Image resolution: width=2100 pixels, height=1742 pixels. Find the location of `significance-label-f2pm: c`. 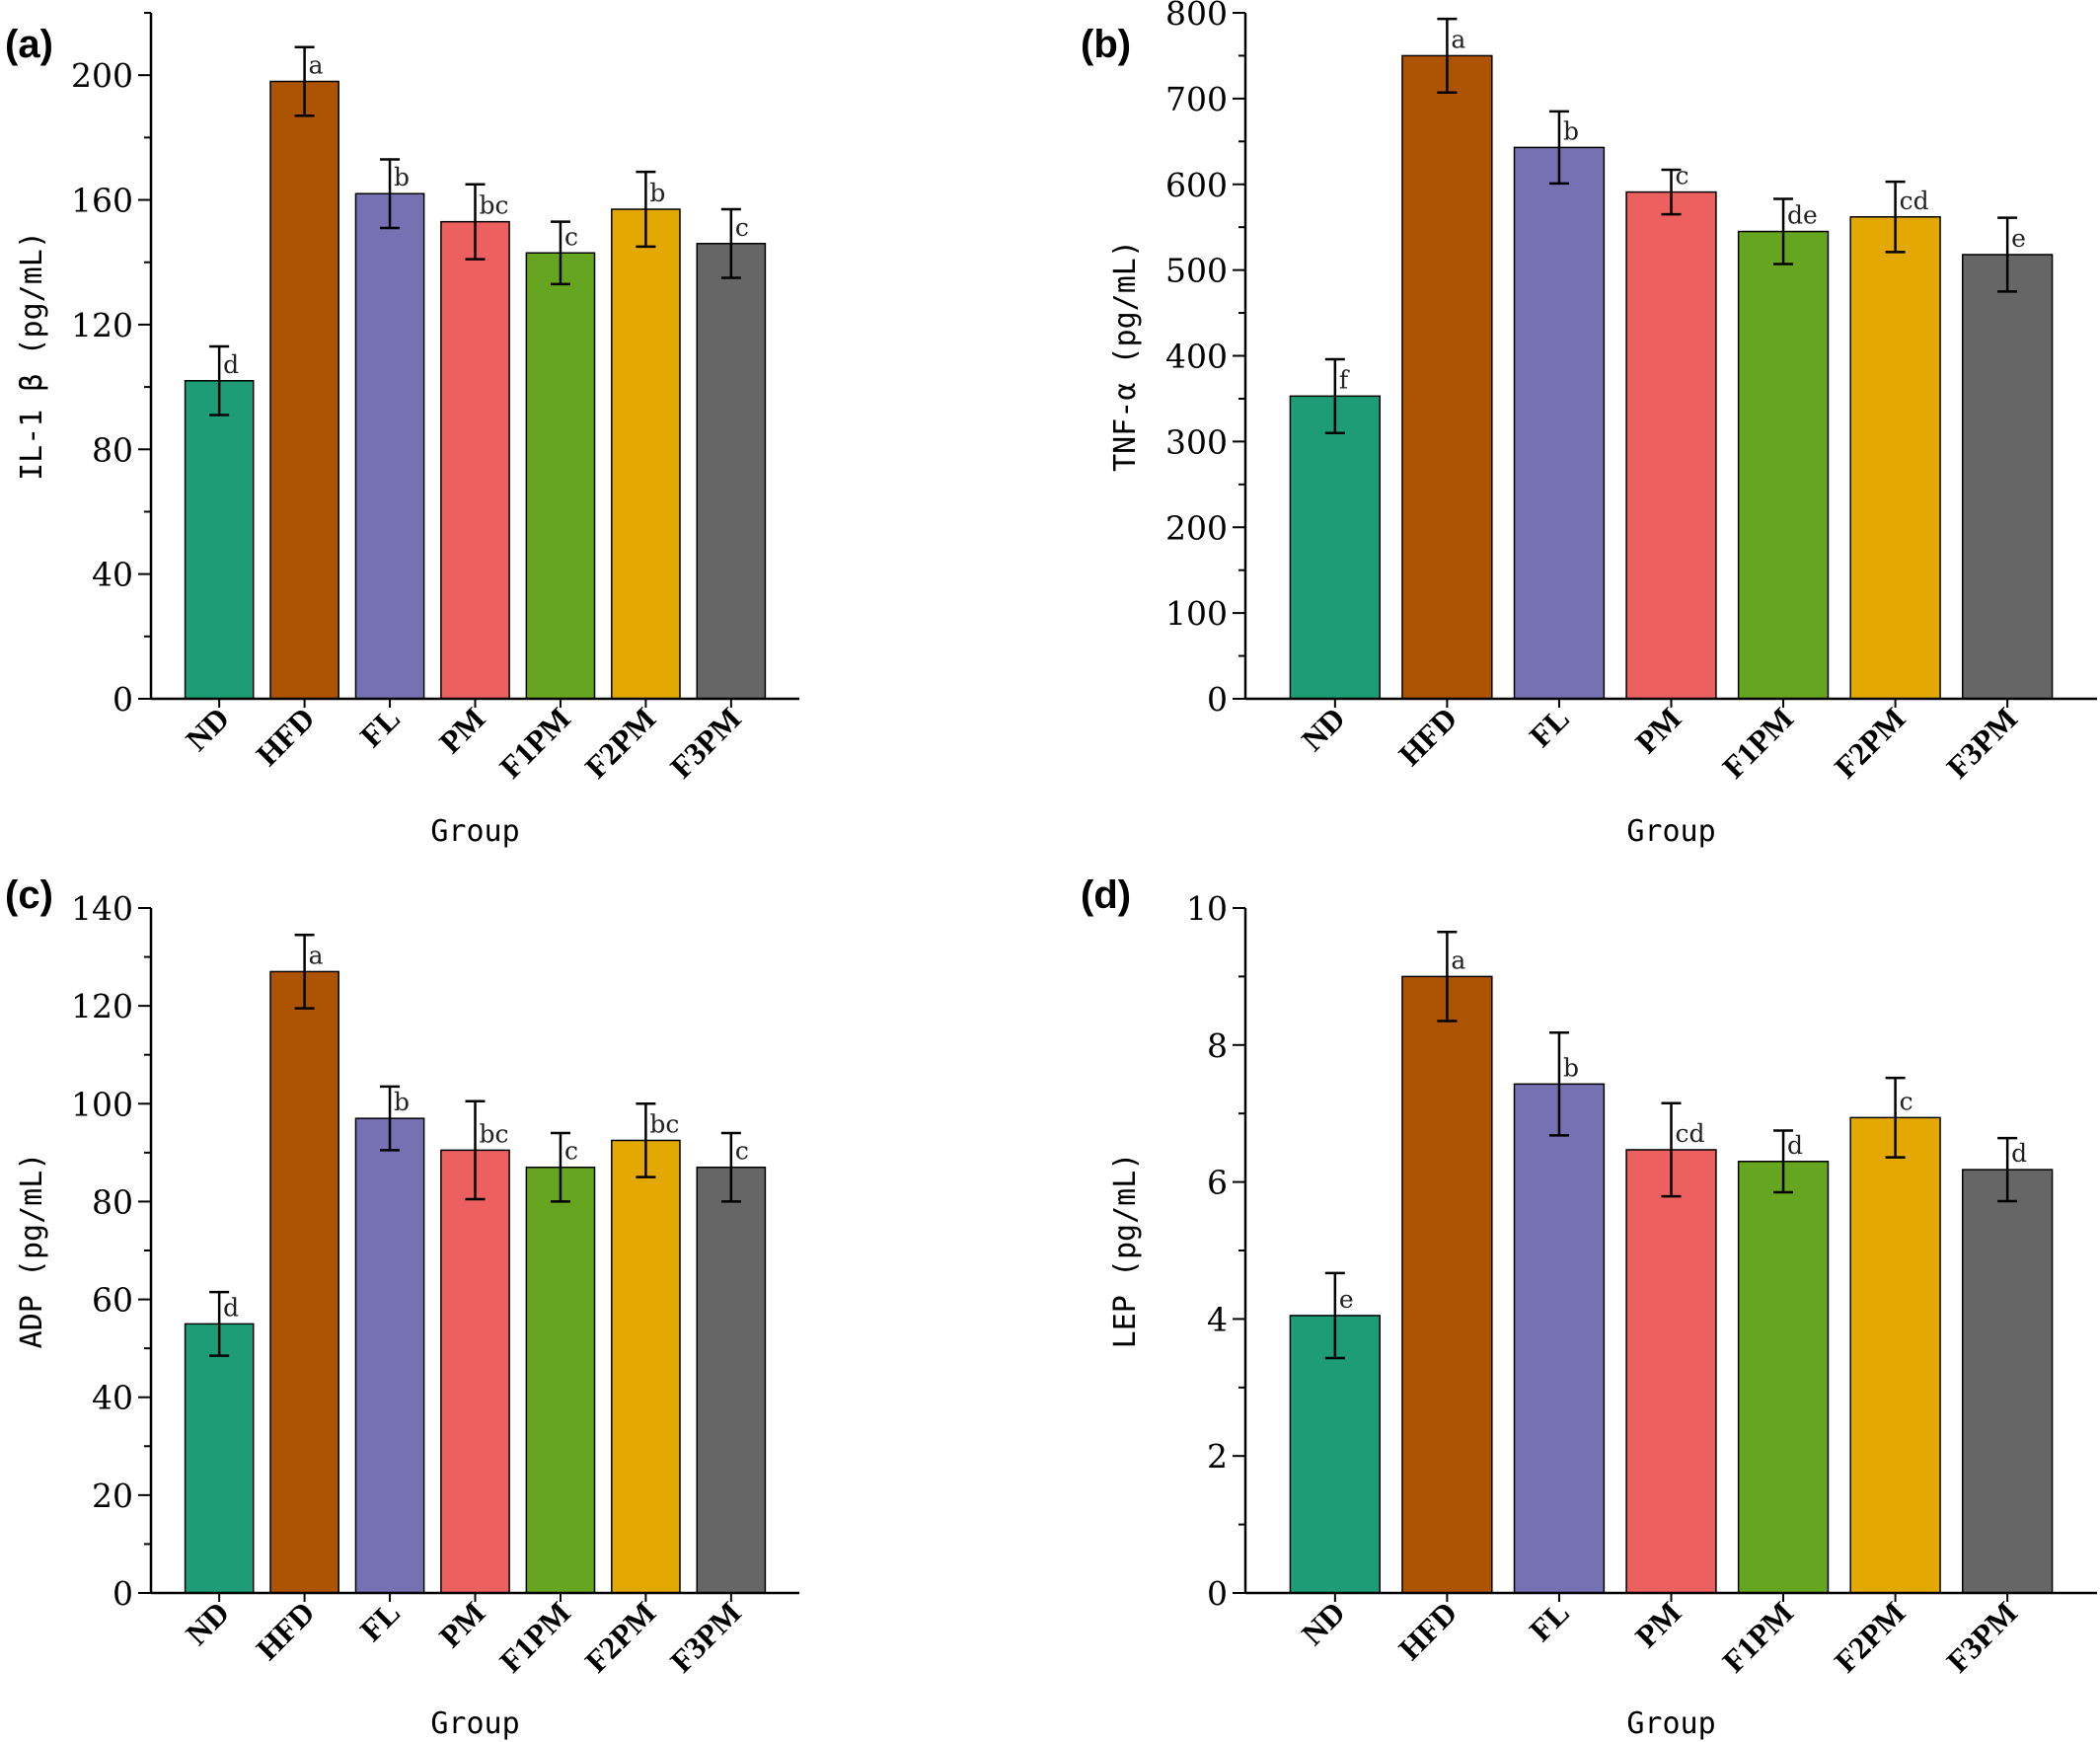

significance-label-f2pm: c is located at coordinates (1906, 1101).